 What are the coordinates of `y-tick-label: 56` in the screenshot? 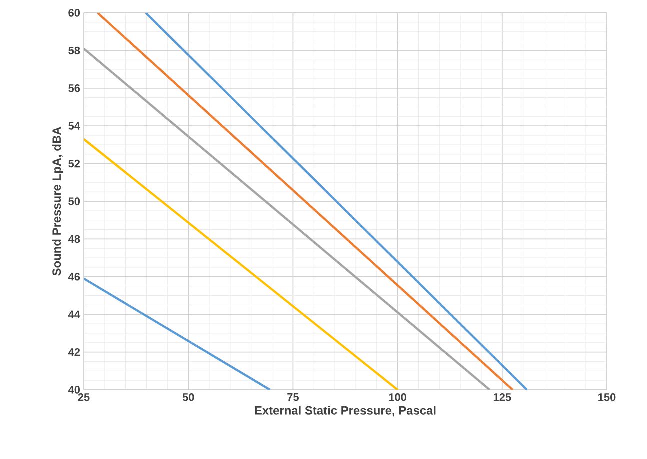 It's located at (74, 88).